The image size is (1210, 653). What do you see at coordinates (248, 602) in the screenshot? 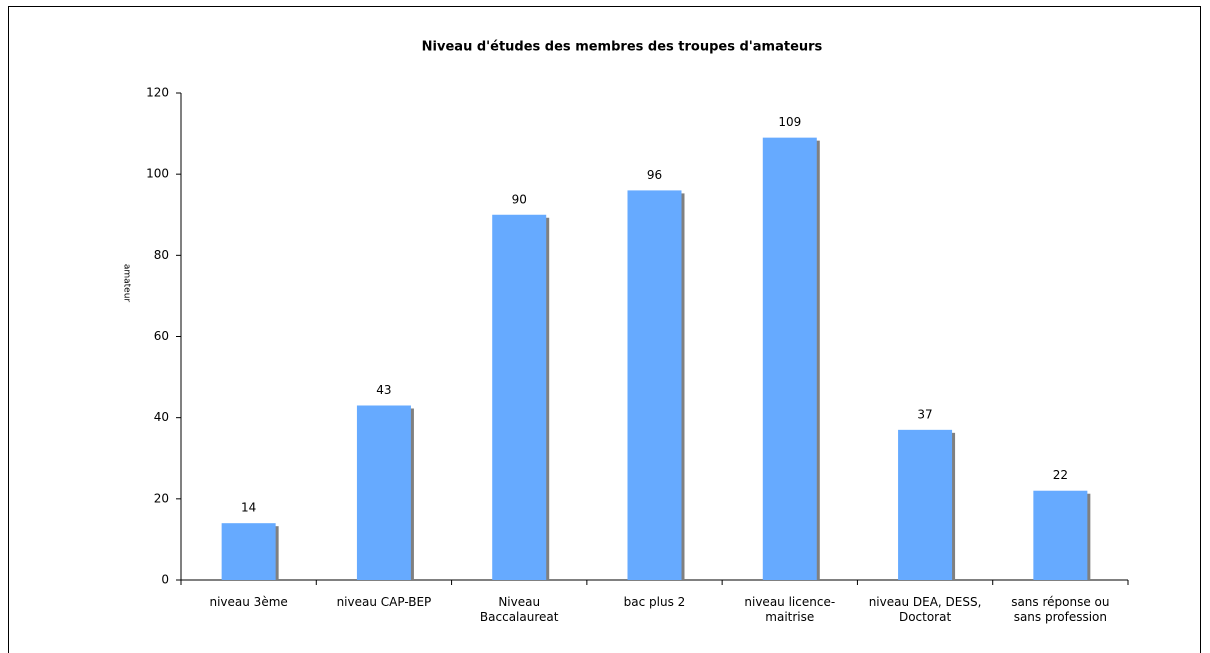
I see `x-tick-label: niveau 3ème` at bounding box center [248, 602].